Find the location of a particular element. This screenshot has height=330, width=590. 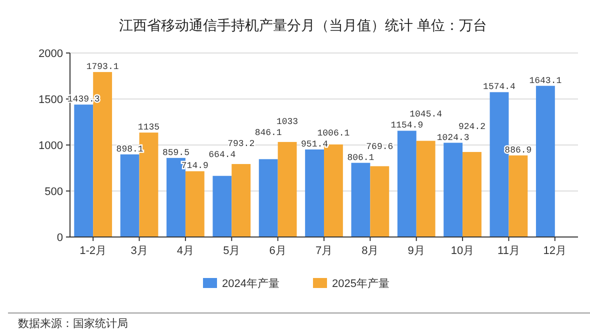

data-label: 1793.1 is located at coordinates (102, 67).